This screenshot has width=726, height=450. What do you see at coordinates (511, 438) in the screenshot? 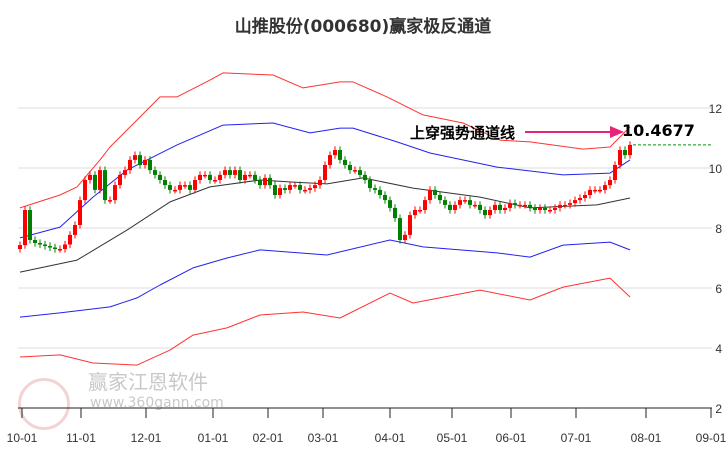
I see `x-tick-label: 06-01` at bounding box center [511, 438].